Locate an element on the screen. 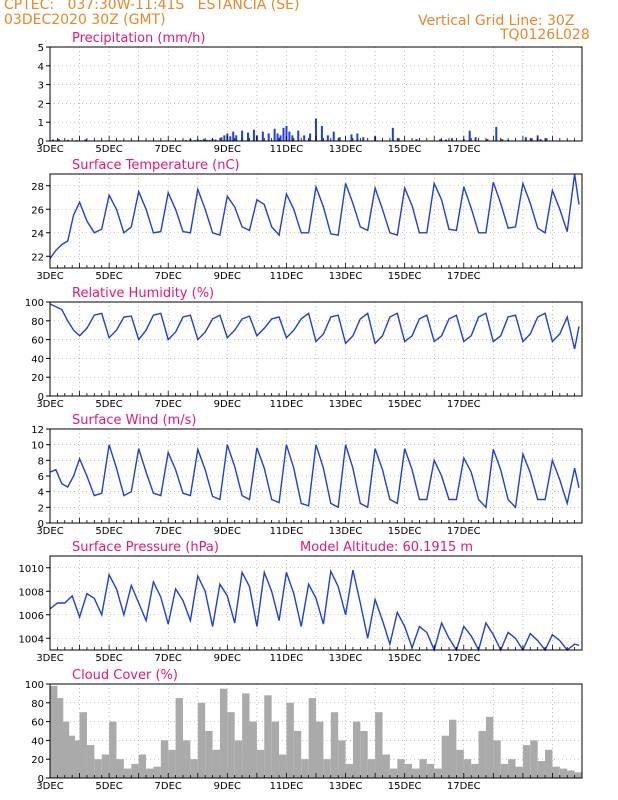  y-tick-label: 3 is located at coordinates (41, 86).